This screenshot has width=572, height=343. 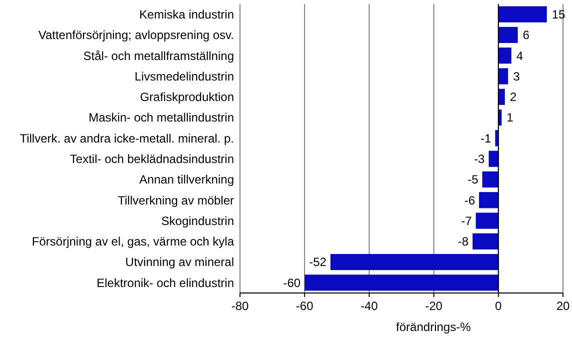 What do you see at coordinates (186, 15) in the screenshot?
I see `y-tick-label: Kemiska industrin` at bounding box center [186, 15].